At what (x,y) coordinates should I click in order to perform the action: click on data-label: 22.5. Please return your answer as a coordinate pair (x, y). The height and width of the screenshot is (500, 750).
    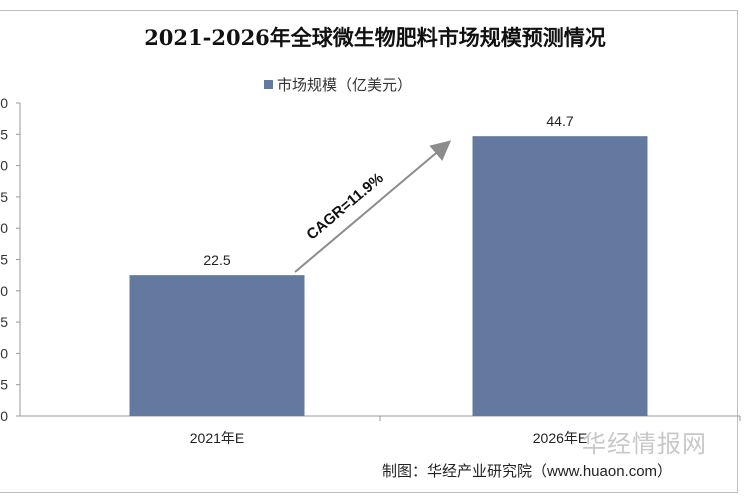
    Looking at the image, I should click on (216, 260).